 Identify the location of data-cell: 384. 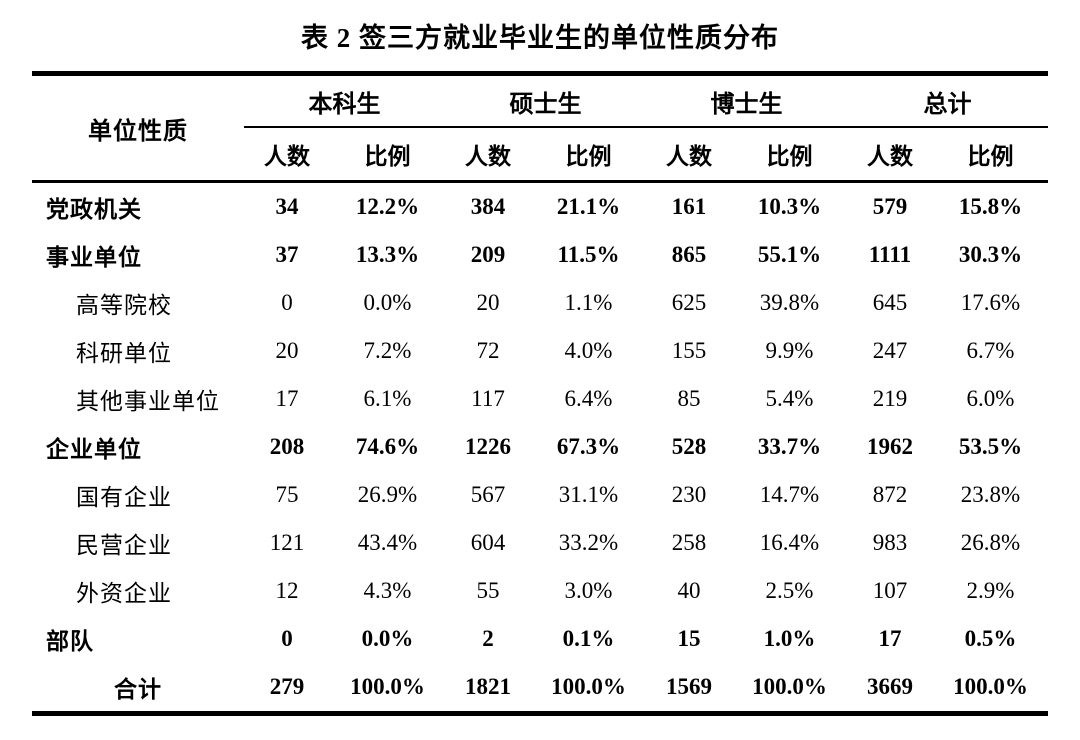
(488, 206).